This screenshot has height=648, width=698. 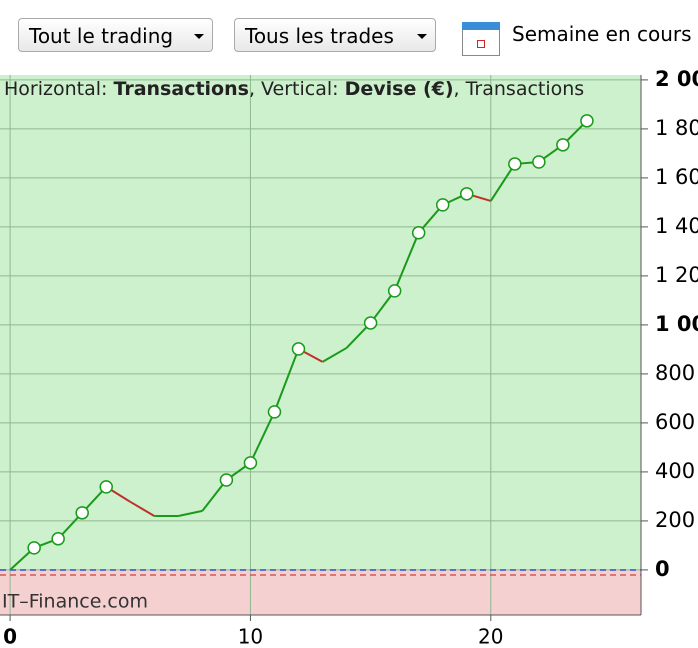 I want to click on period-label: Semaine en cours, so click(x=602, y=34).